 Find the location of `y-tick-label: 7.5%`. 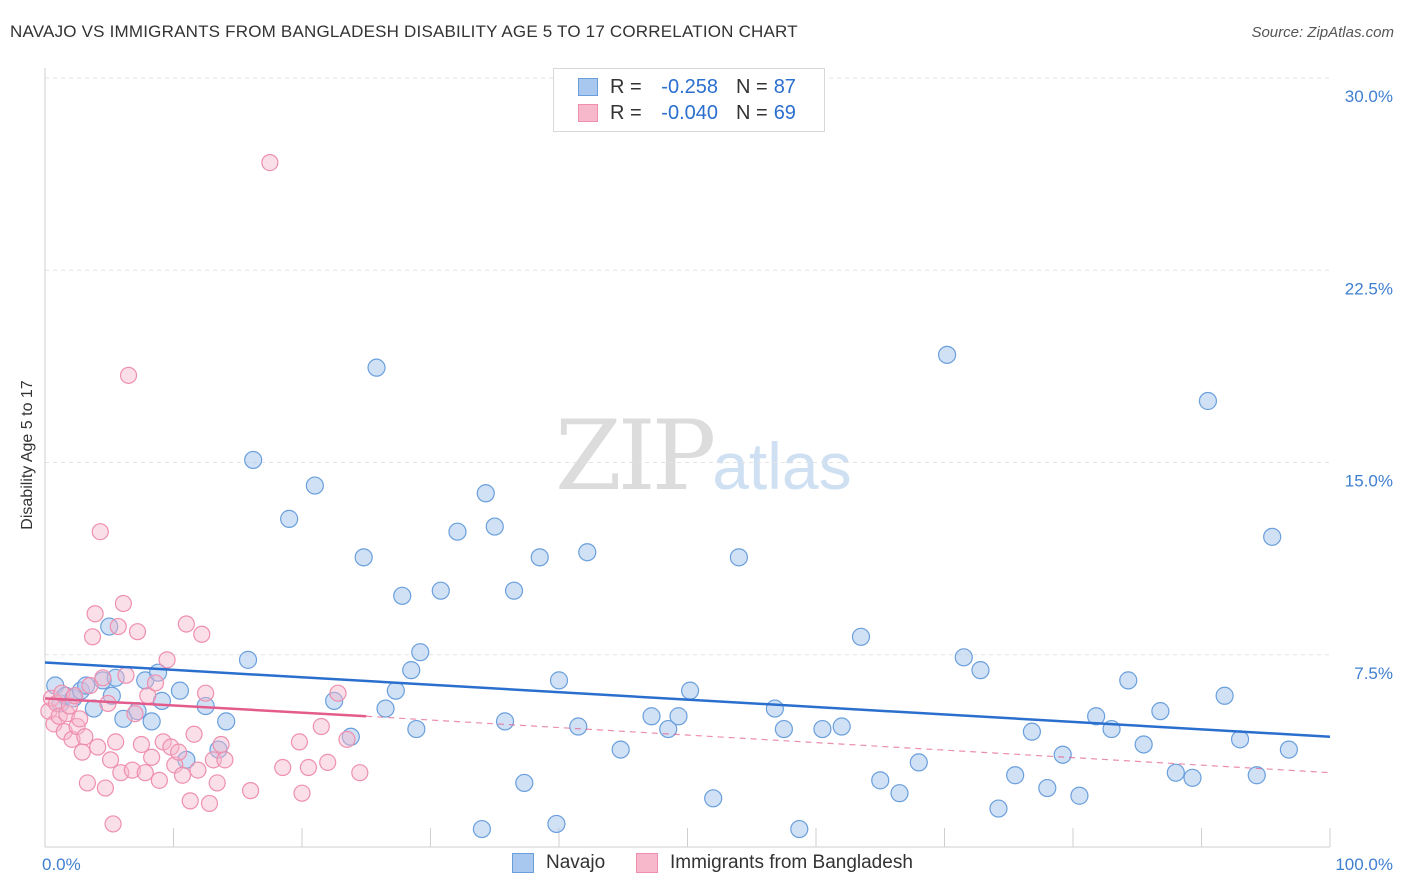

y-tick-label: 7.5% is located at coordinates (1373, 673).